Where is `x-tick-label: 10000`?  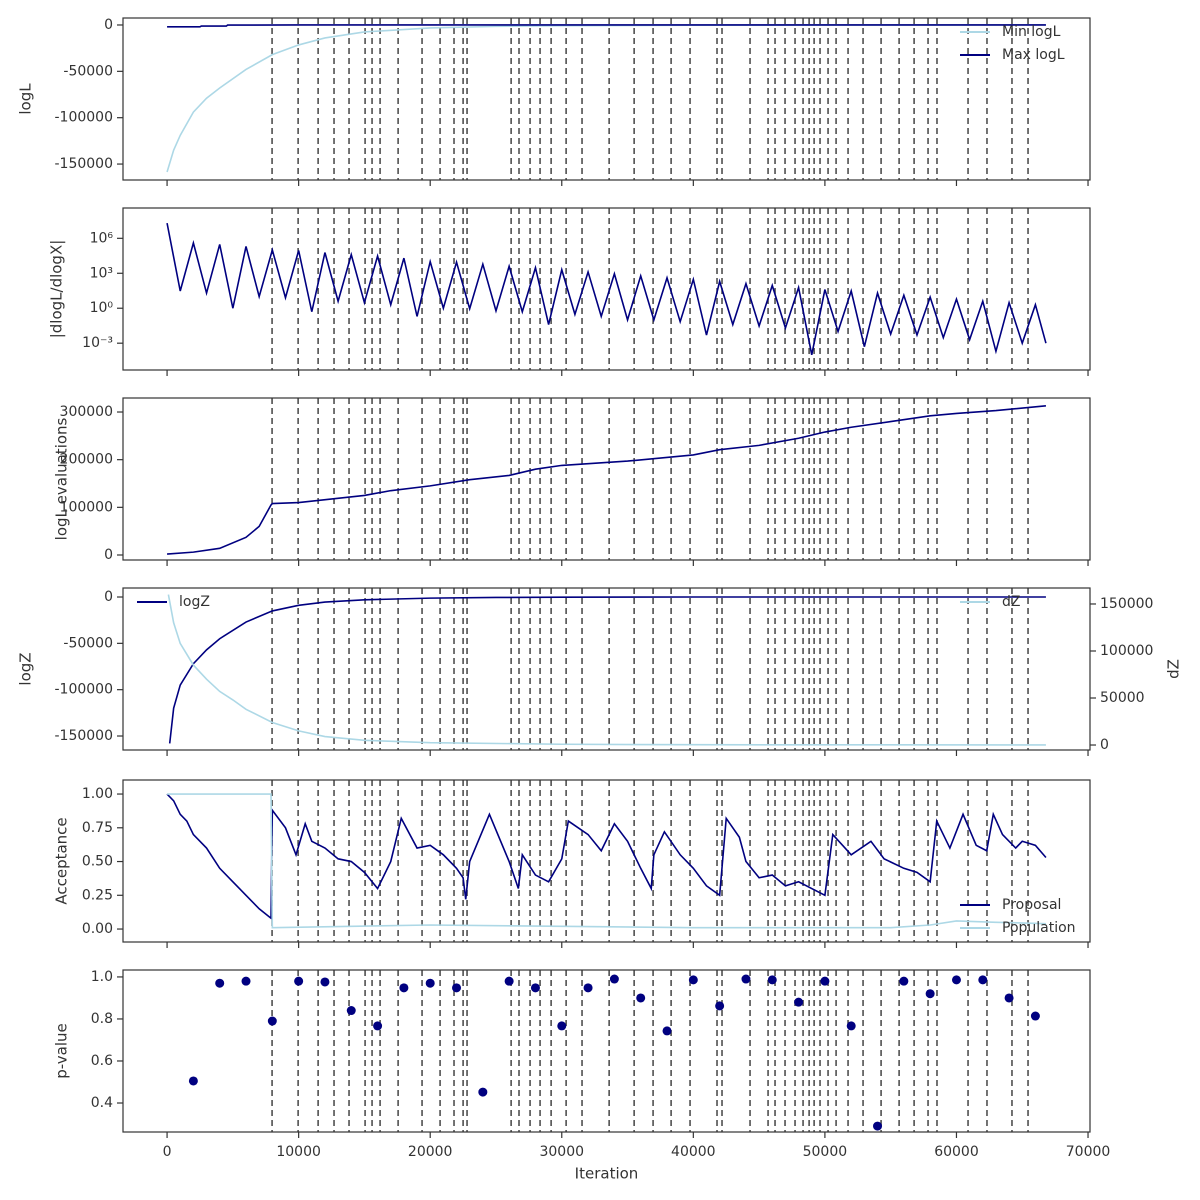 x-tick-label: 10000 is located at coordinates (298, 1152).